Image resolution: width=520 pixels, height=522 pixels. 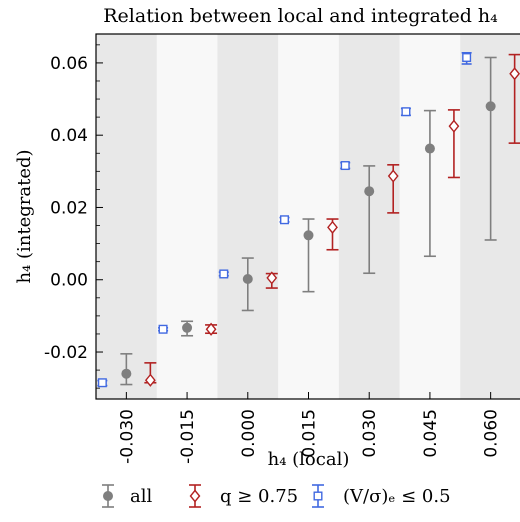 I want to click on legend-label: all, so click(x=141, y=496).